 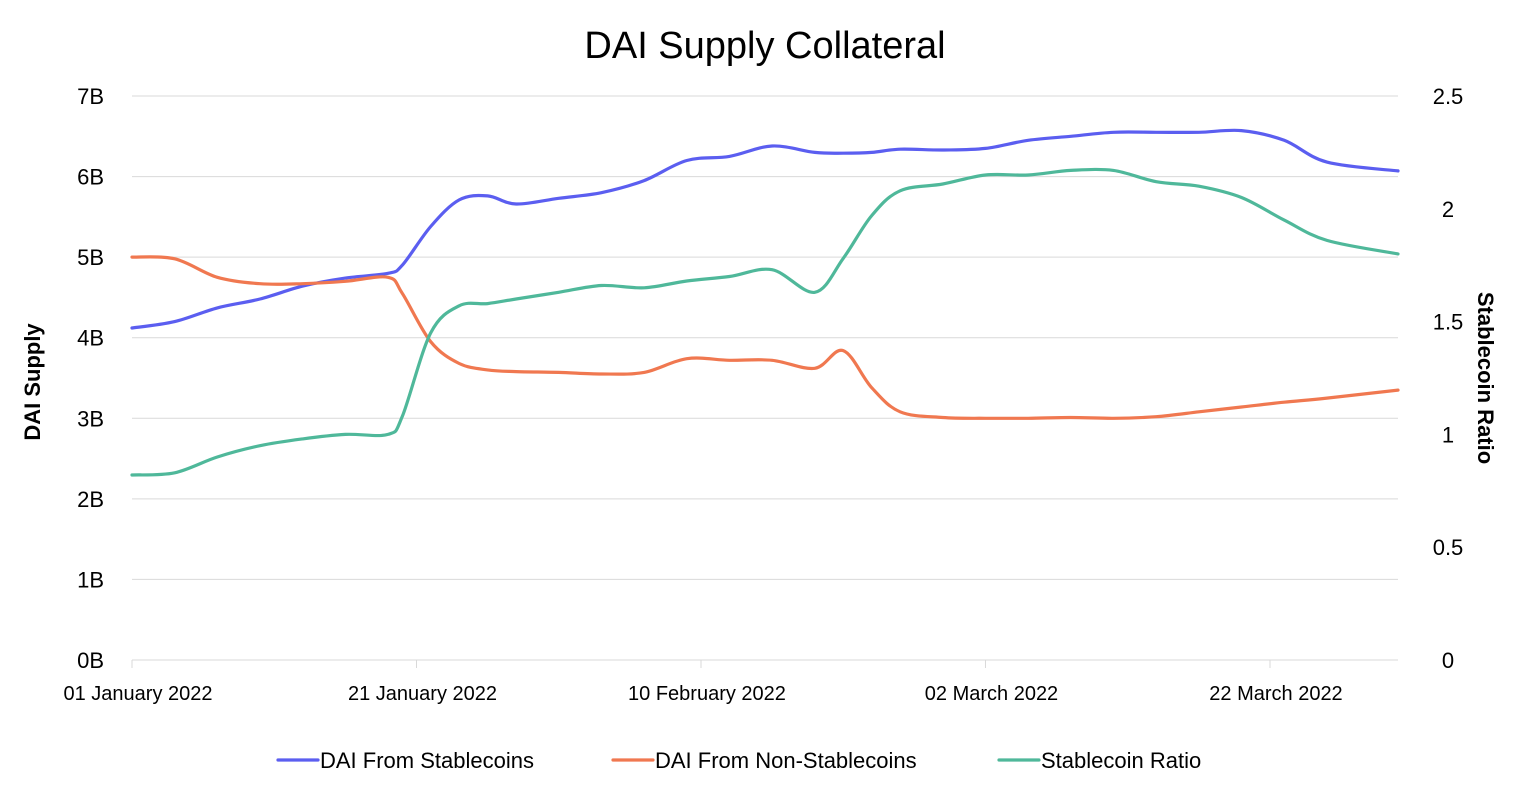 I want to click on y2-tick-label: 0, so click(x=1448, y=660).